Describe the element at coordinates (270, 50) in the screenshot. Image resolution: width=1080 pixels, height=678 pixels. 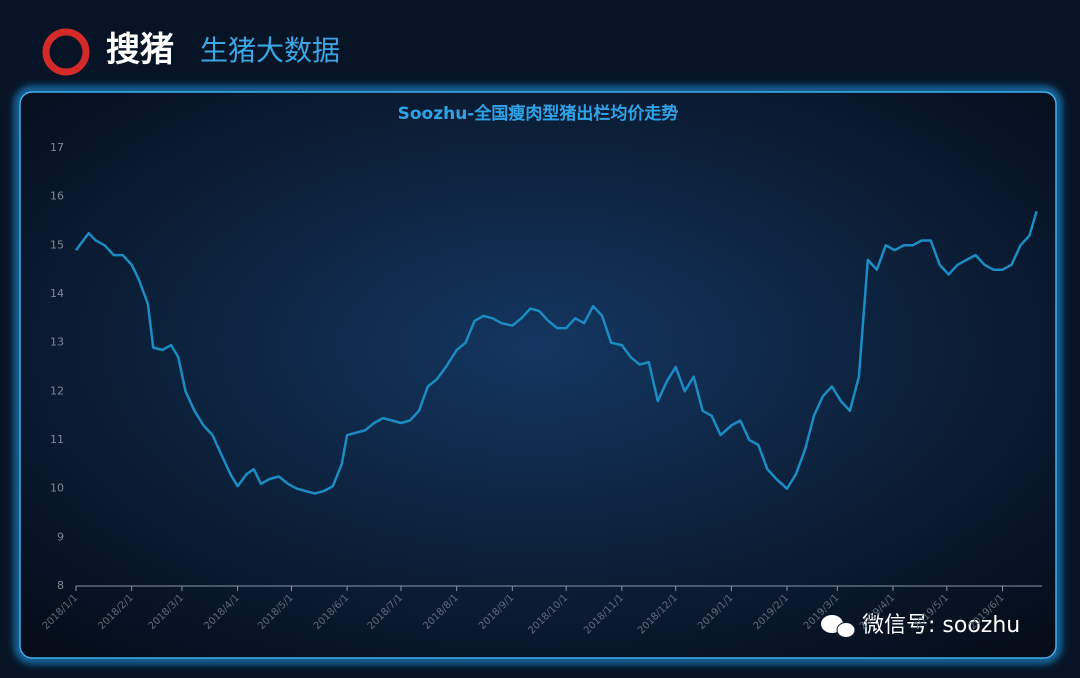
I see `header-subtitle: 生猪大数据` at that location.